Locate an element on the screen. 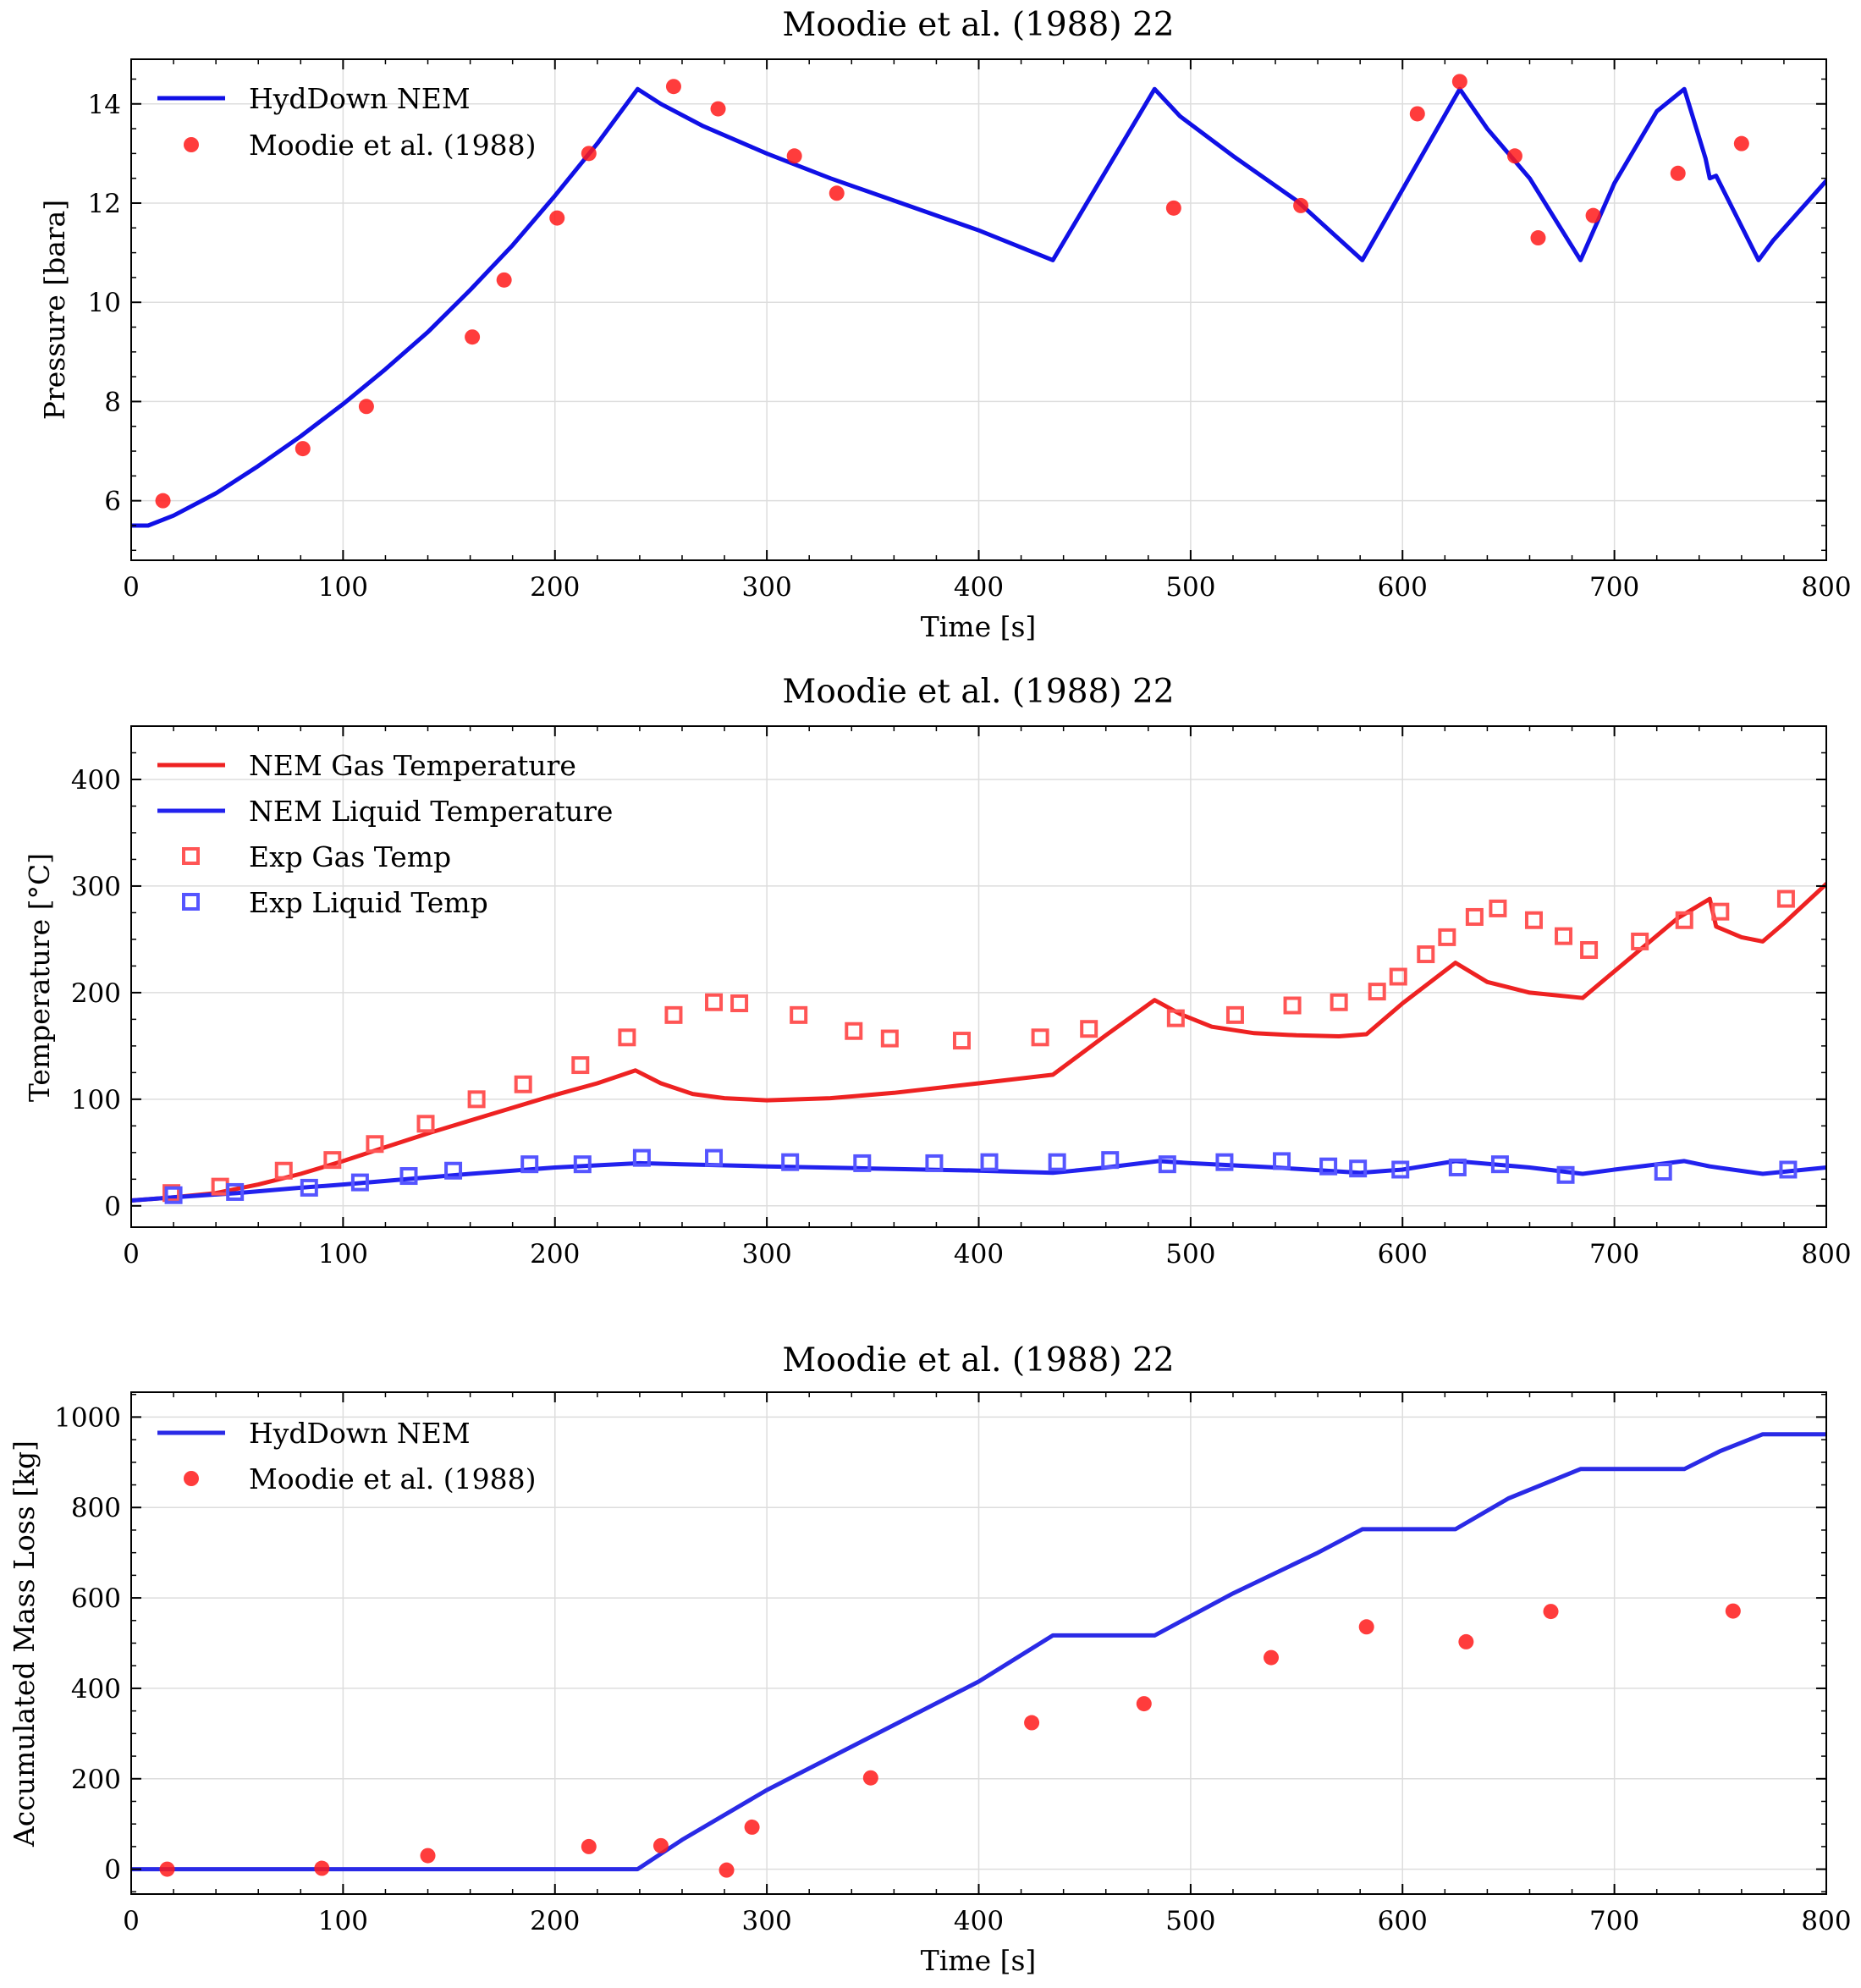 This screenshot has width=1861, height=1988. legend-swatch-exp-liquid-temp is located at coordinates (191, 902).